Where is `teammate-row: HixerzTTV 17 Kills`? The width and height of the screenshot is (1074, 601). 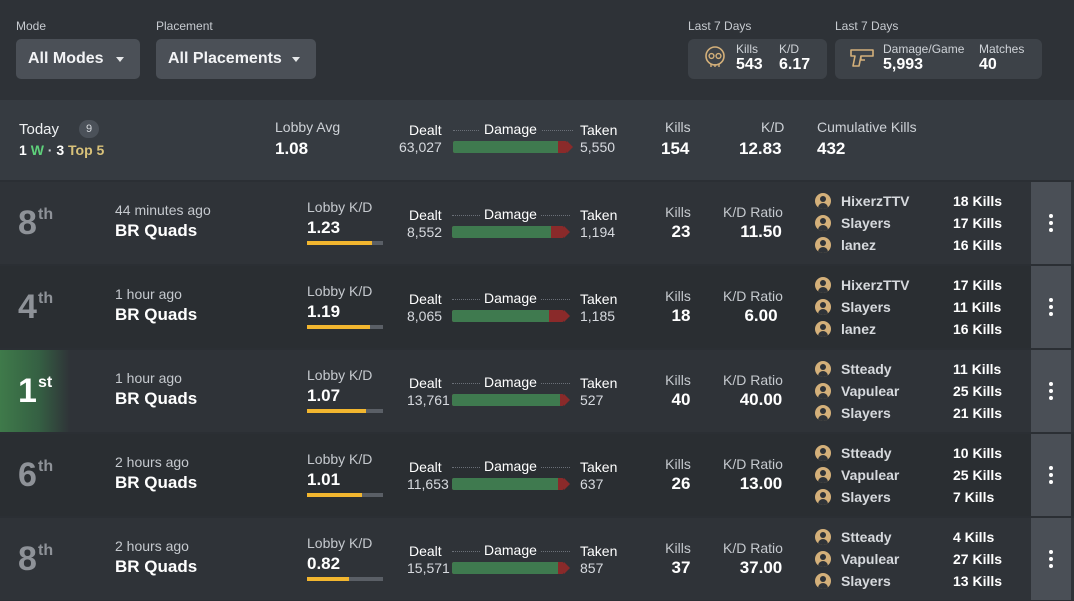
teammate-row: HixerzTTV 17 Kills is located at coordinates (910, 285).